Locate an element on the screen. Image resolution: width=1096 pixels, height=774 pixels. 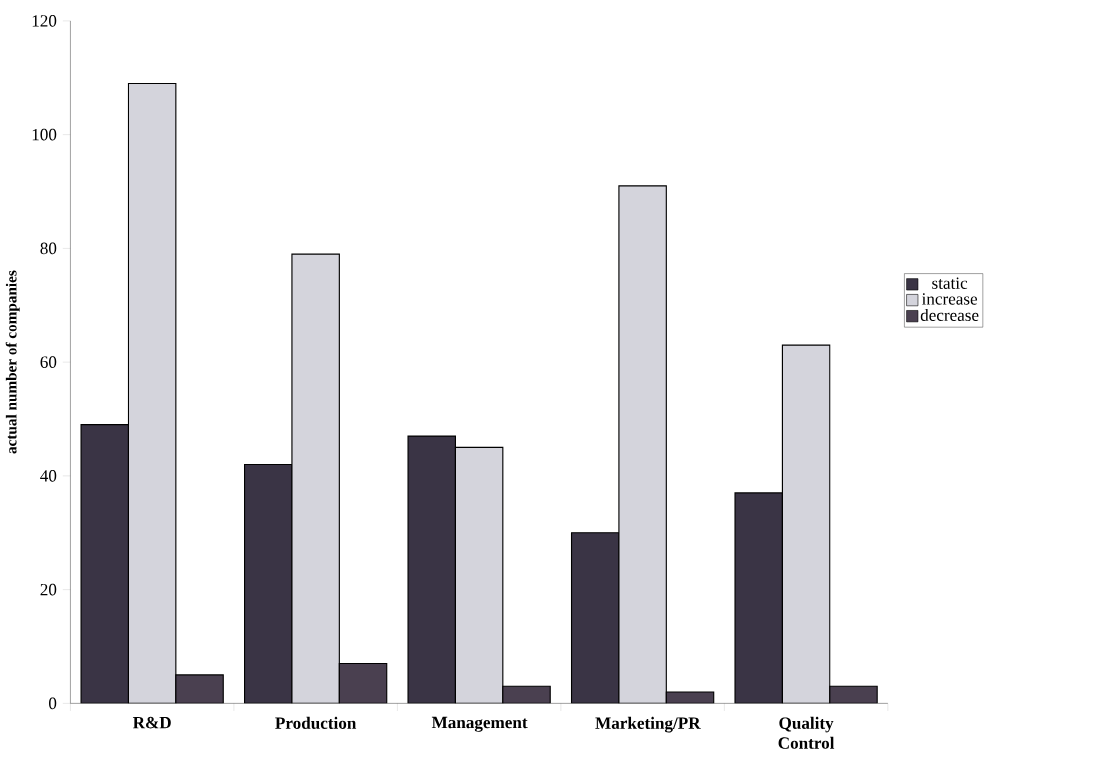
y-axis-title: actual number of companies is located at coordinates (12, 362).